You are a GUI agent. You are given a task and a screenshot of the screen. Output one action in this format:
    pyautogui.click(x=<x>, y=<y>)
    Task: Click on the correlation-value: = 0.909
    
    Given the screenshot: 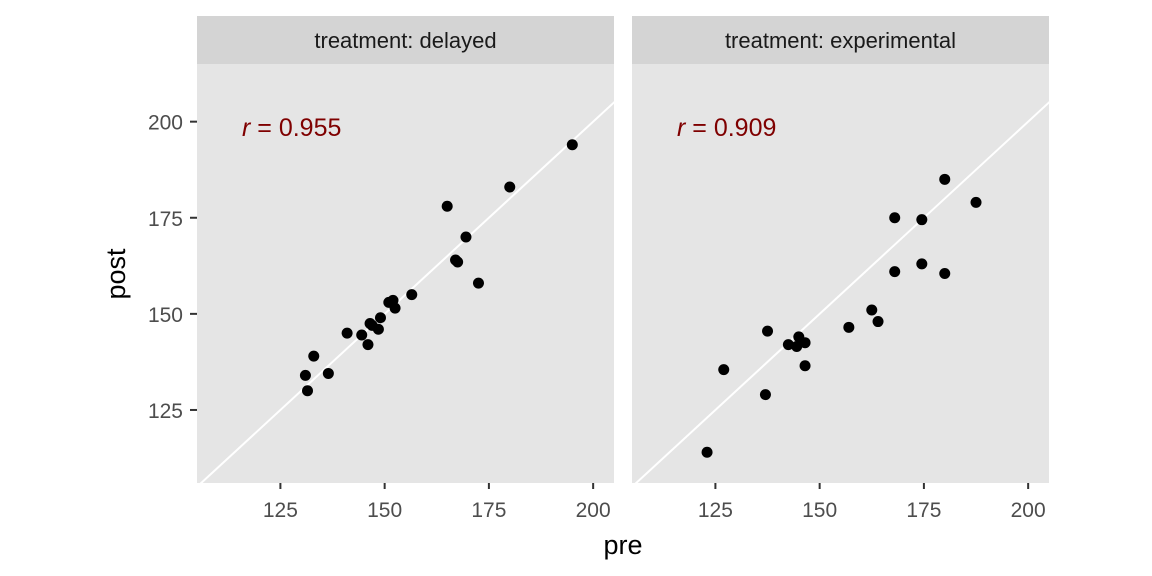 What is the action you would take?
    pyautogui.click(x=730, y=128)
    